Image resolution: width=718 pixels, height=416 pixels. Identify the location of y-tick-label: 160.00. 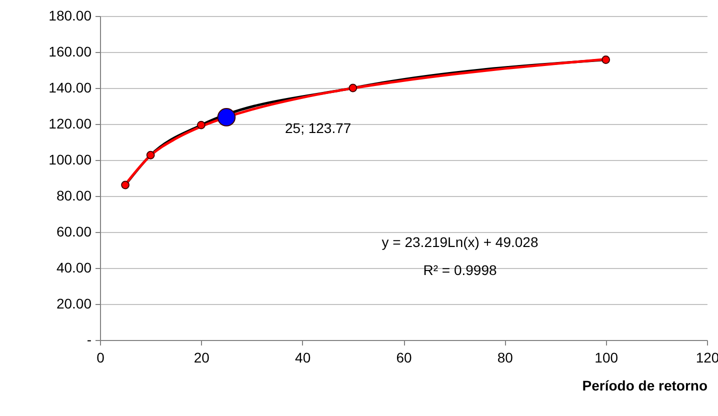
(70, 52).